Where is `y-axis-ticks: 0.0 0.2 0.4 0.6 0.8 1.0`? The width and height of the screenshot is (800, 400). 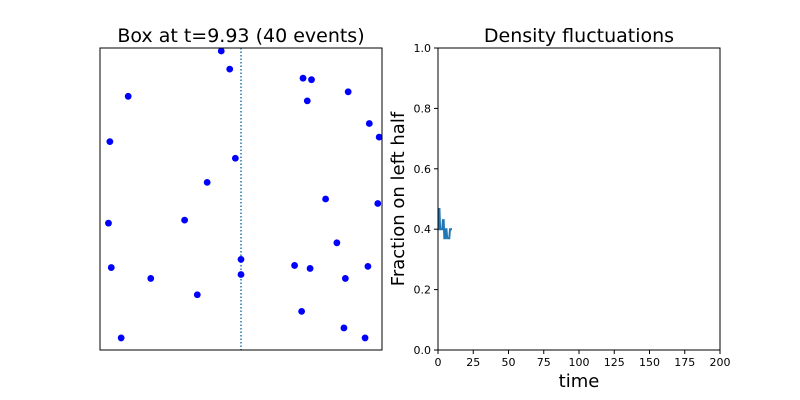 y-axis-ticks: 0.0 0.2 0.4 0.6 0.8 1.0 is located at coordinates (426, 199).